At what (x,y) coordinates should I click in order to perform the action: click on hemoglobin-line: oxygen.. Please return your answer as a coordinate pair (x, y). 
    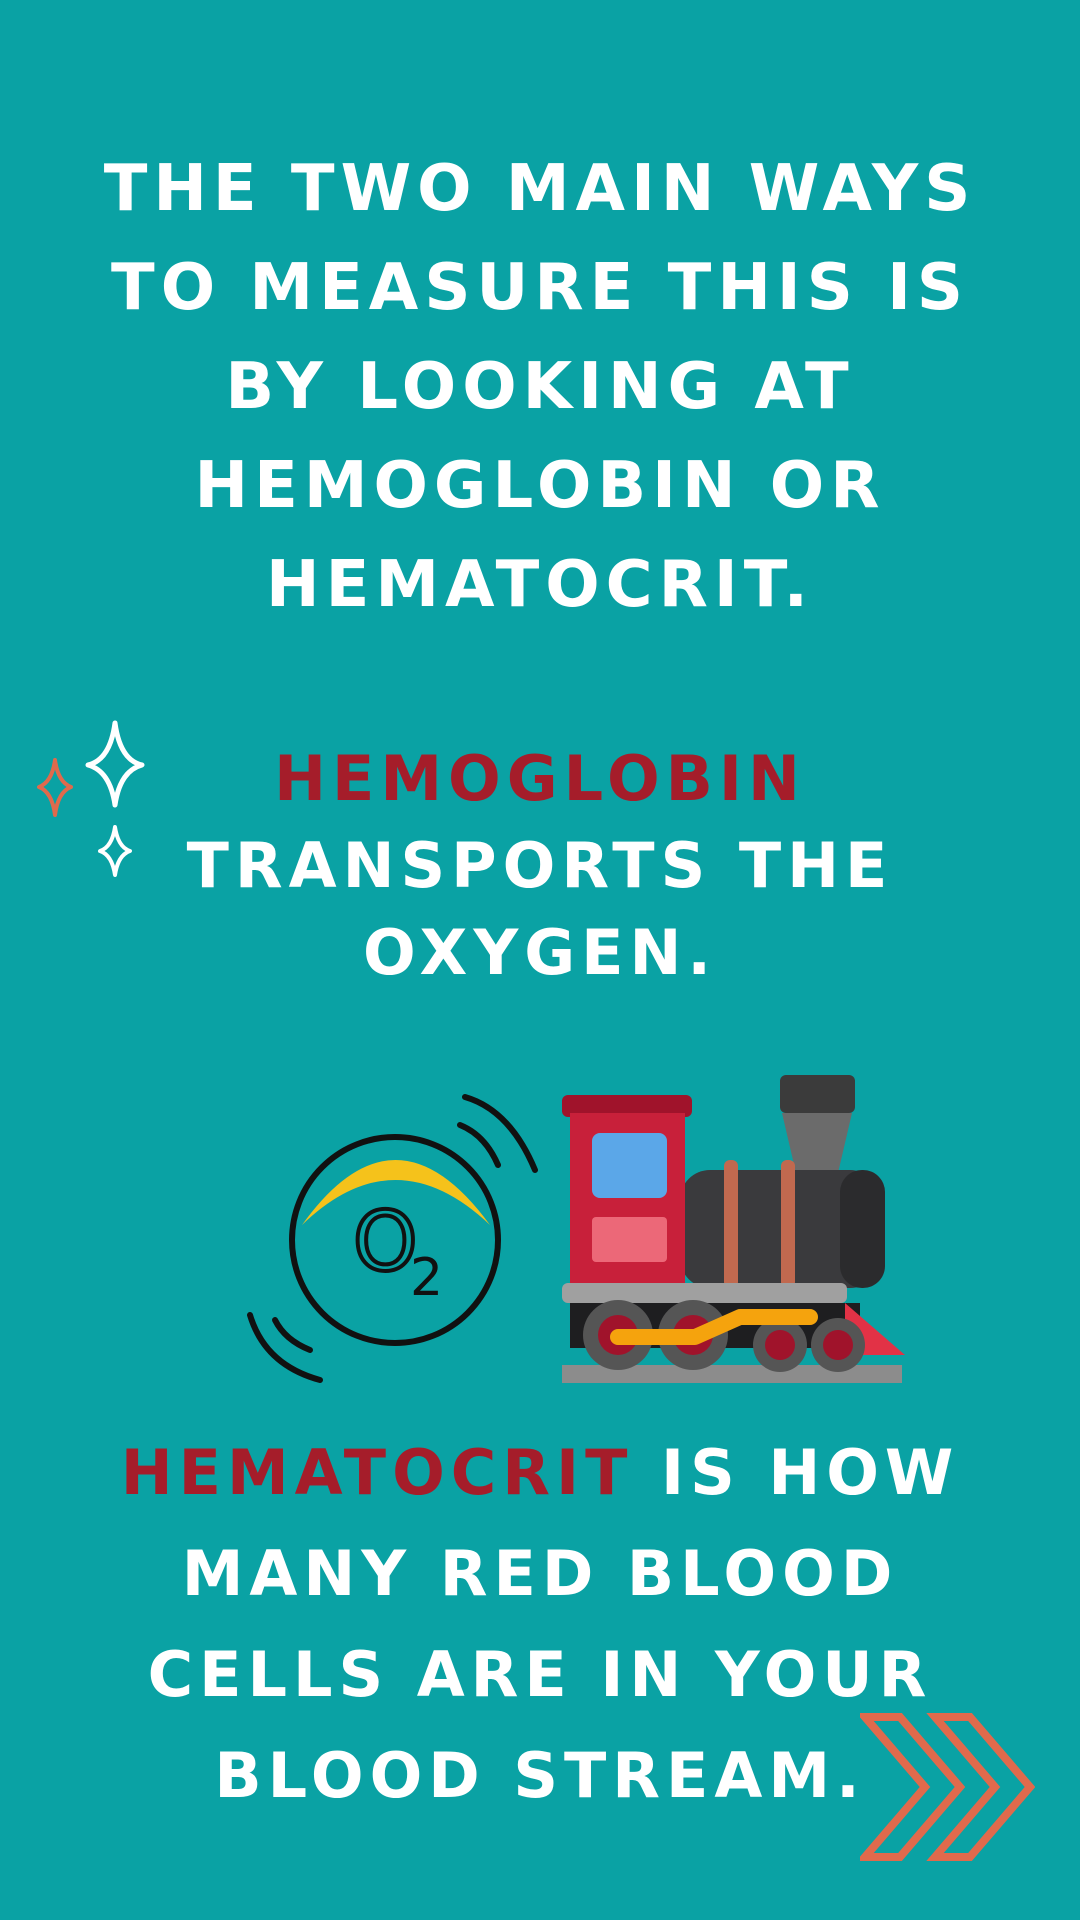
    Looking at the image, I should click on (540, 952).